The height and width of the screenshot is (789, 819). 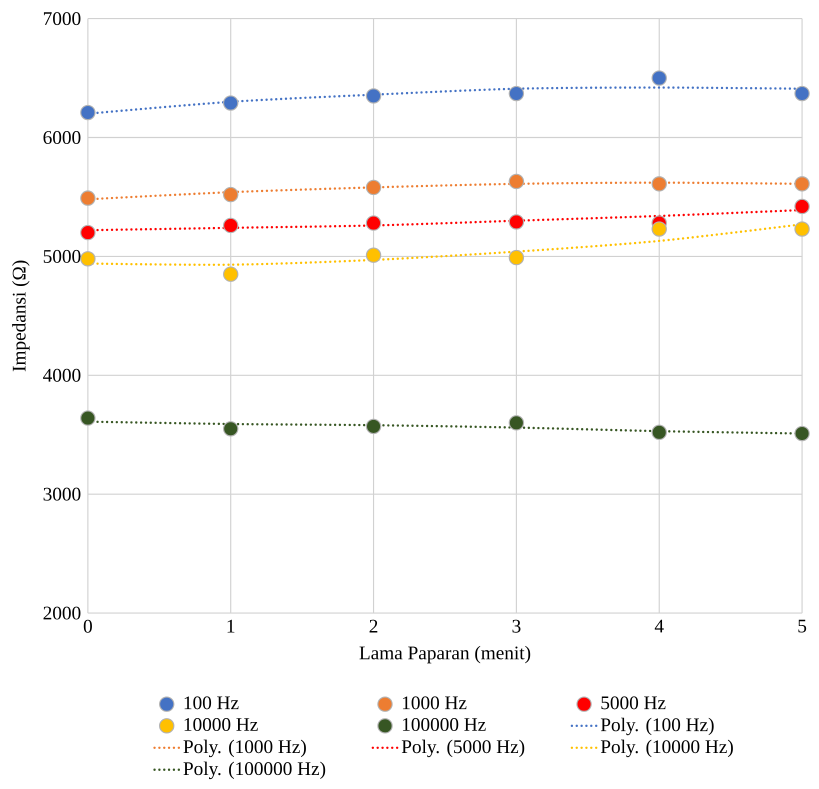 I want to click on x-tick-label: 4, so click(x=659, y=626).